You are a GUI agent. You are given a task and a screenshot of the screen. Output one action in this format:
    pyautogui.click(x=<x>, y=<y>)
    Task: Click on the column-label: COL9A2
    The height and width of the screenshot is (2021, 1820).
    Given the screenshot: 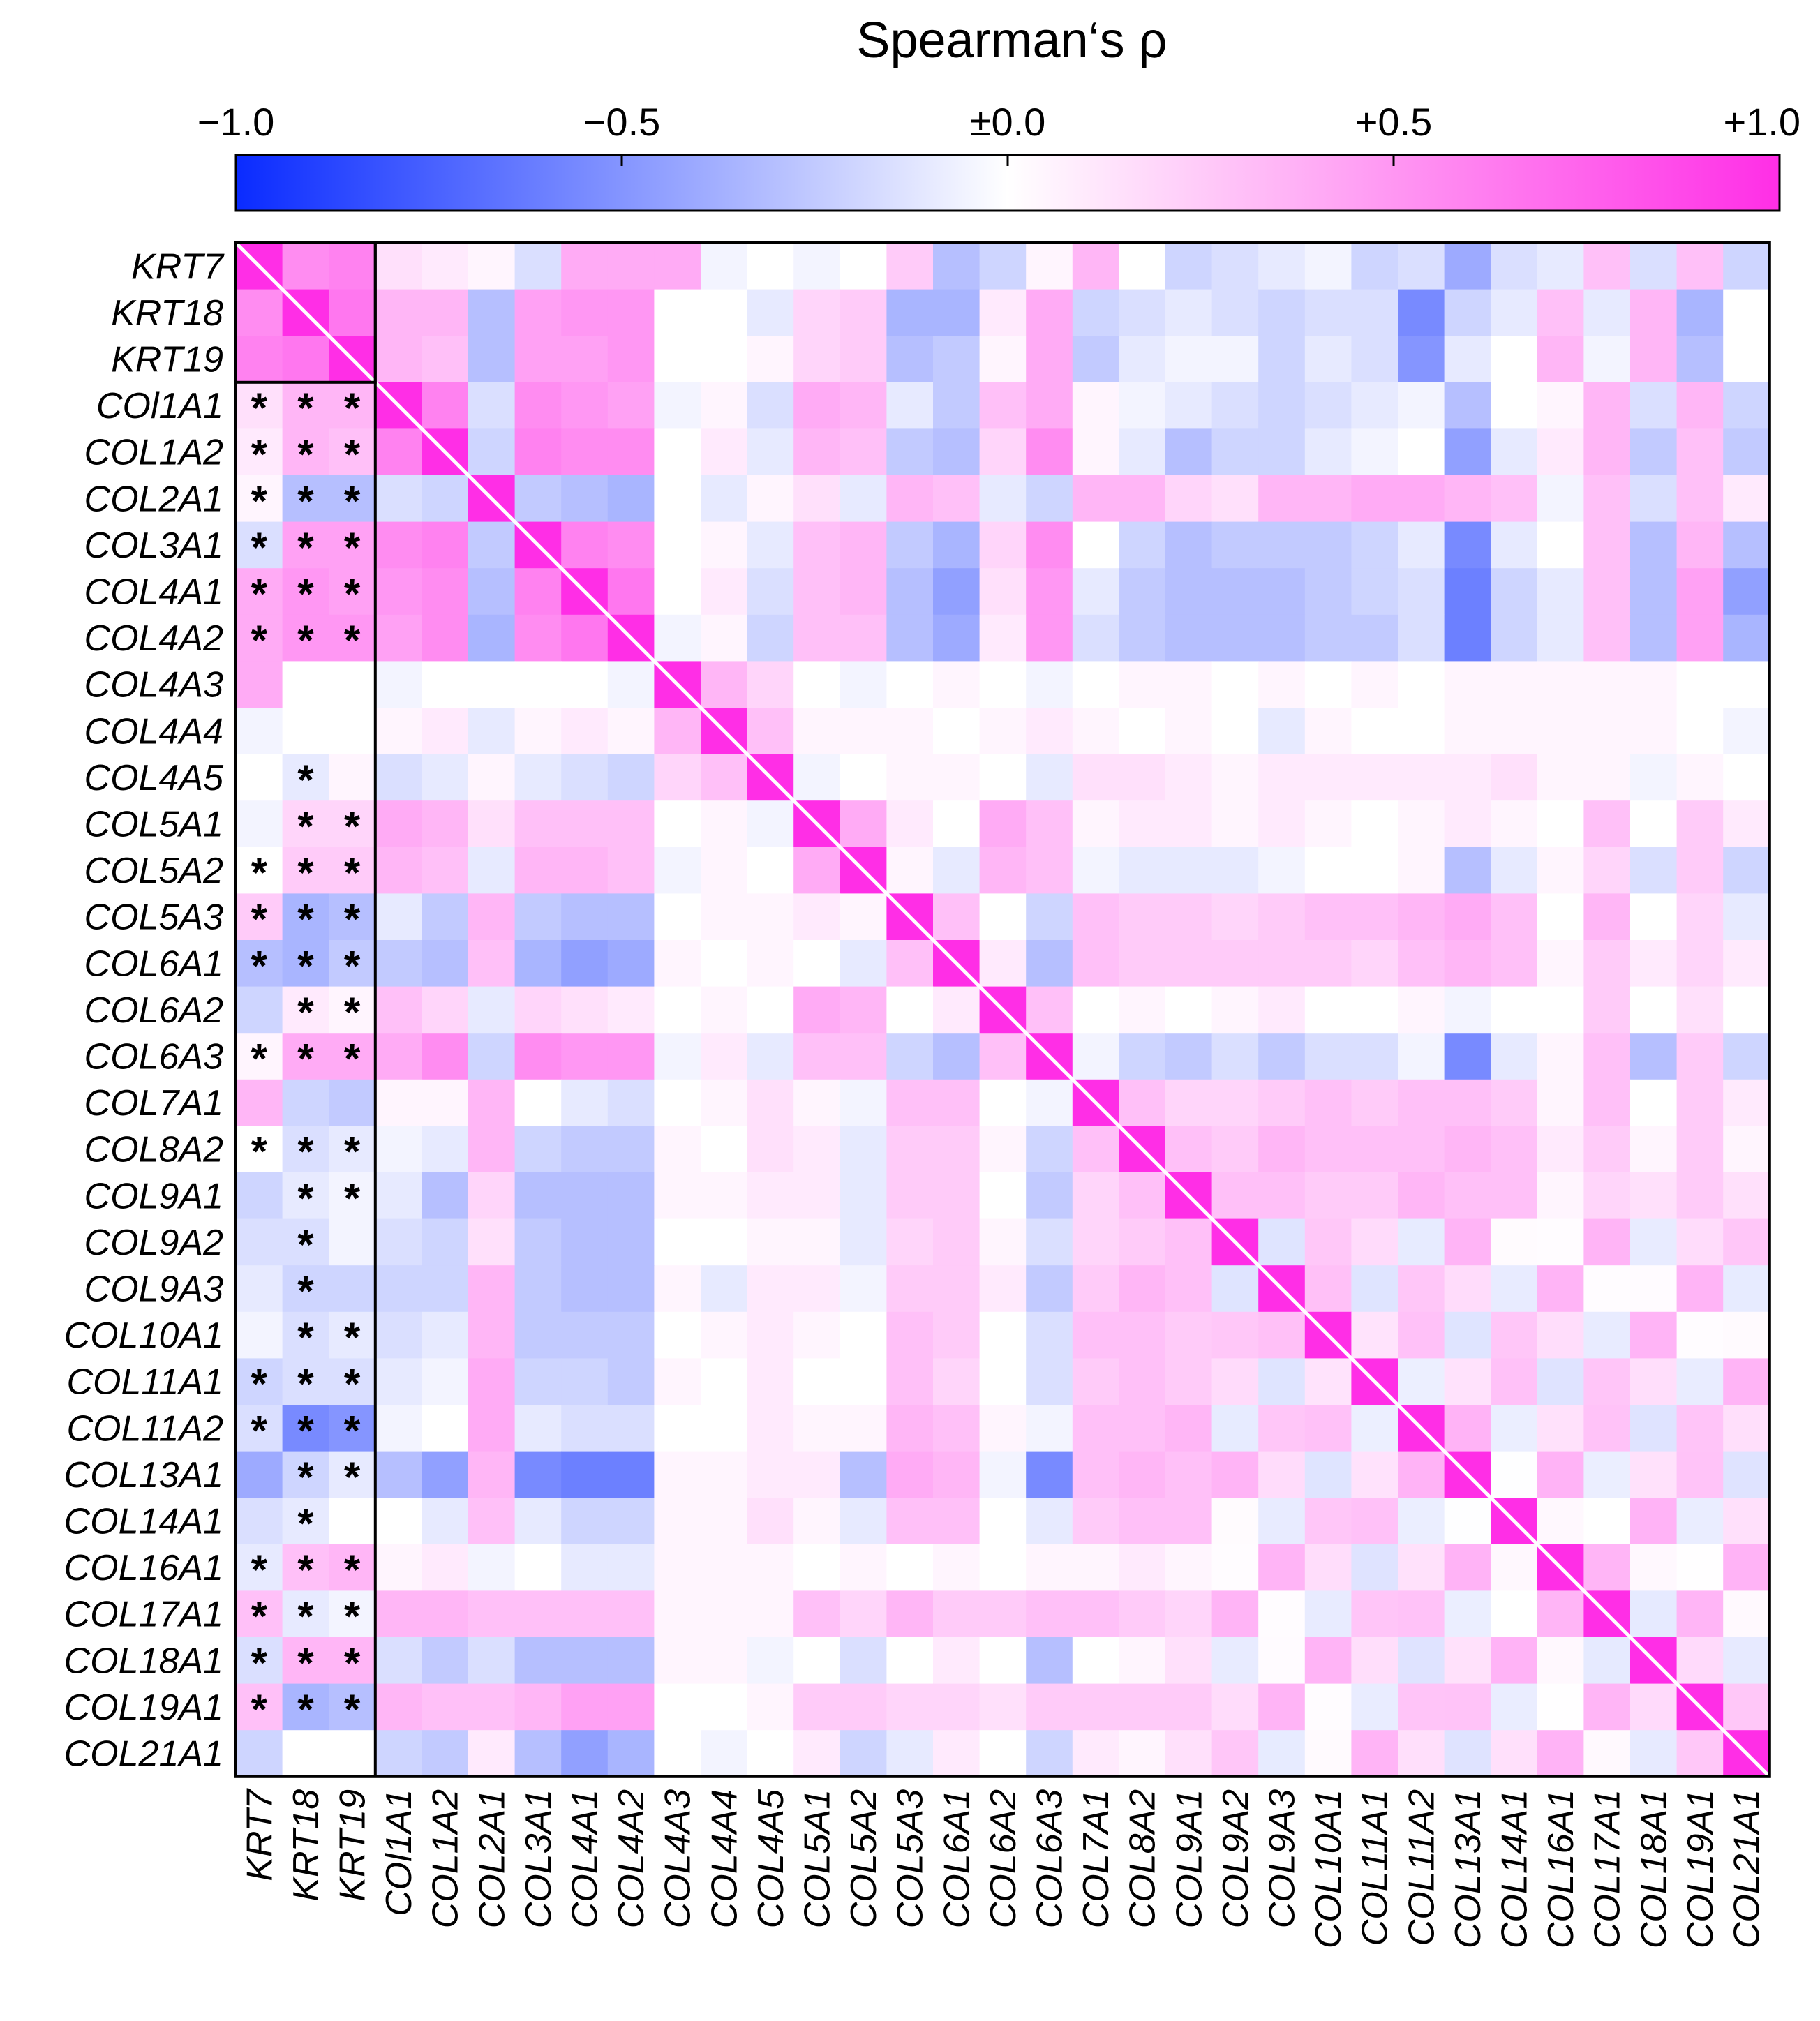 What is the action you would take?
    pyautogui.click(x=1236, y=1859)
    